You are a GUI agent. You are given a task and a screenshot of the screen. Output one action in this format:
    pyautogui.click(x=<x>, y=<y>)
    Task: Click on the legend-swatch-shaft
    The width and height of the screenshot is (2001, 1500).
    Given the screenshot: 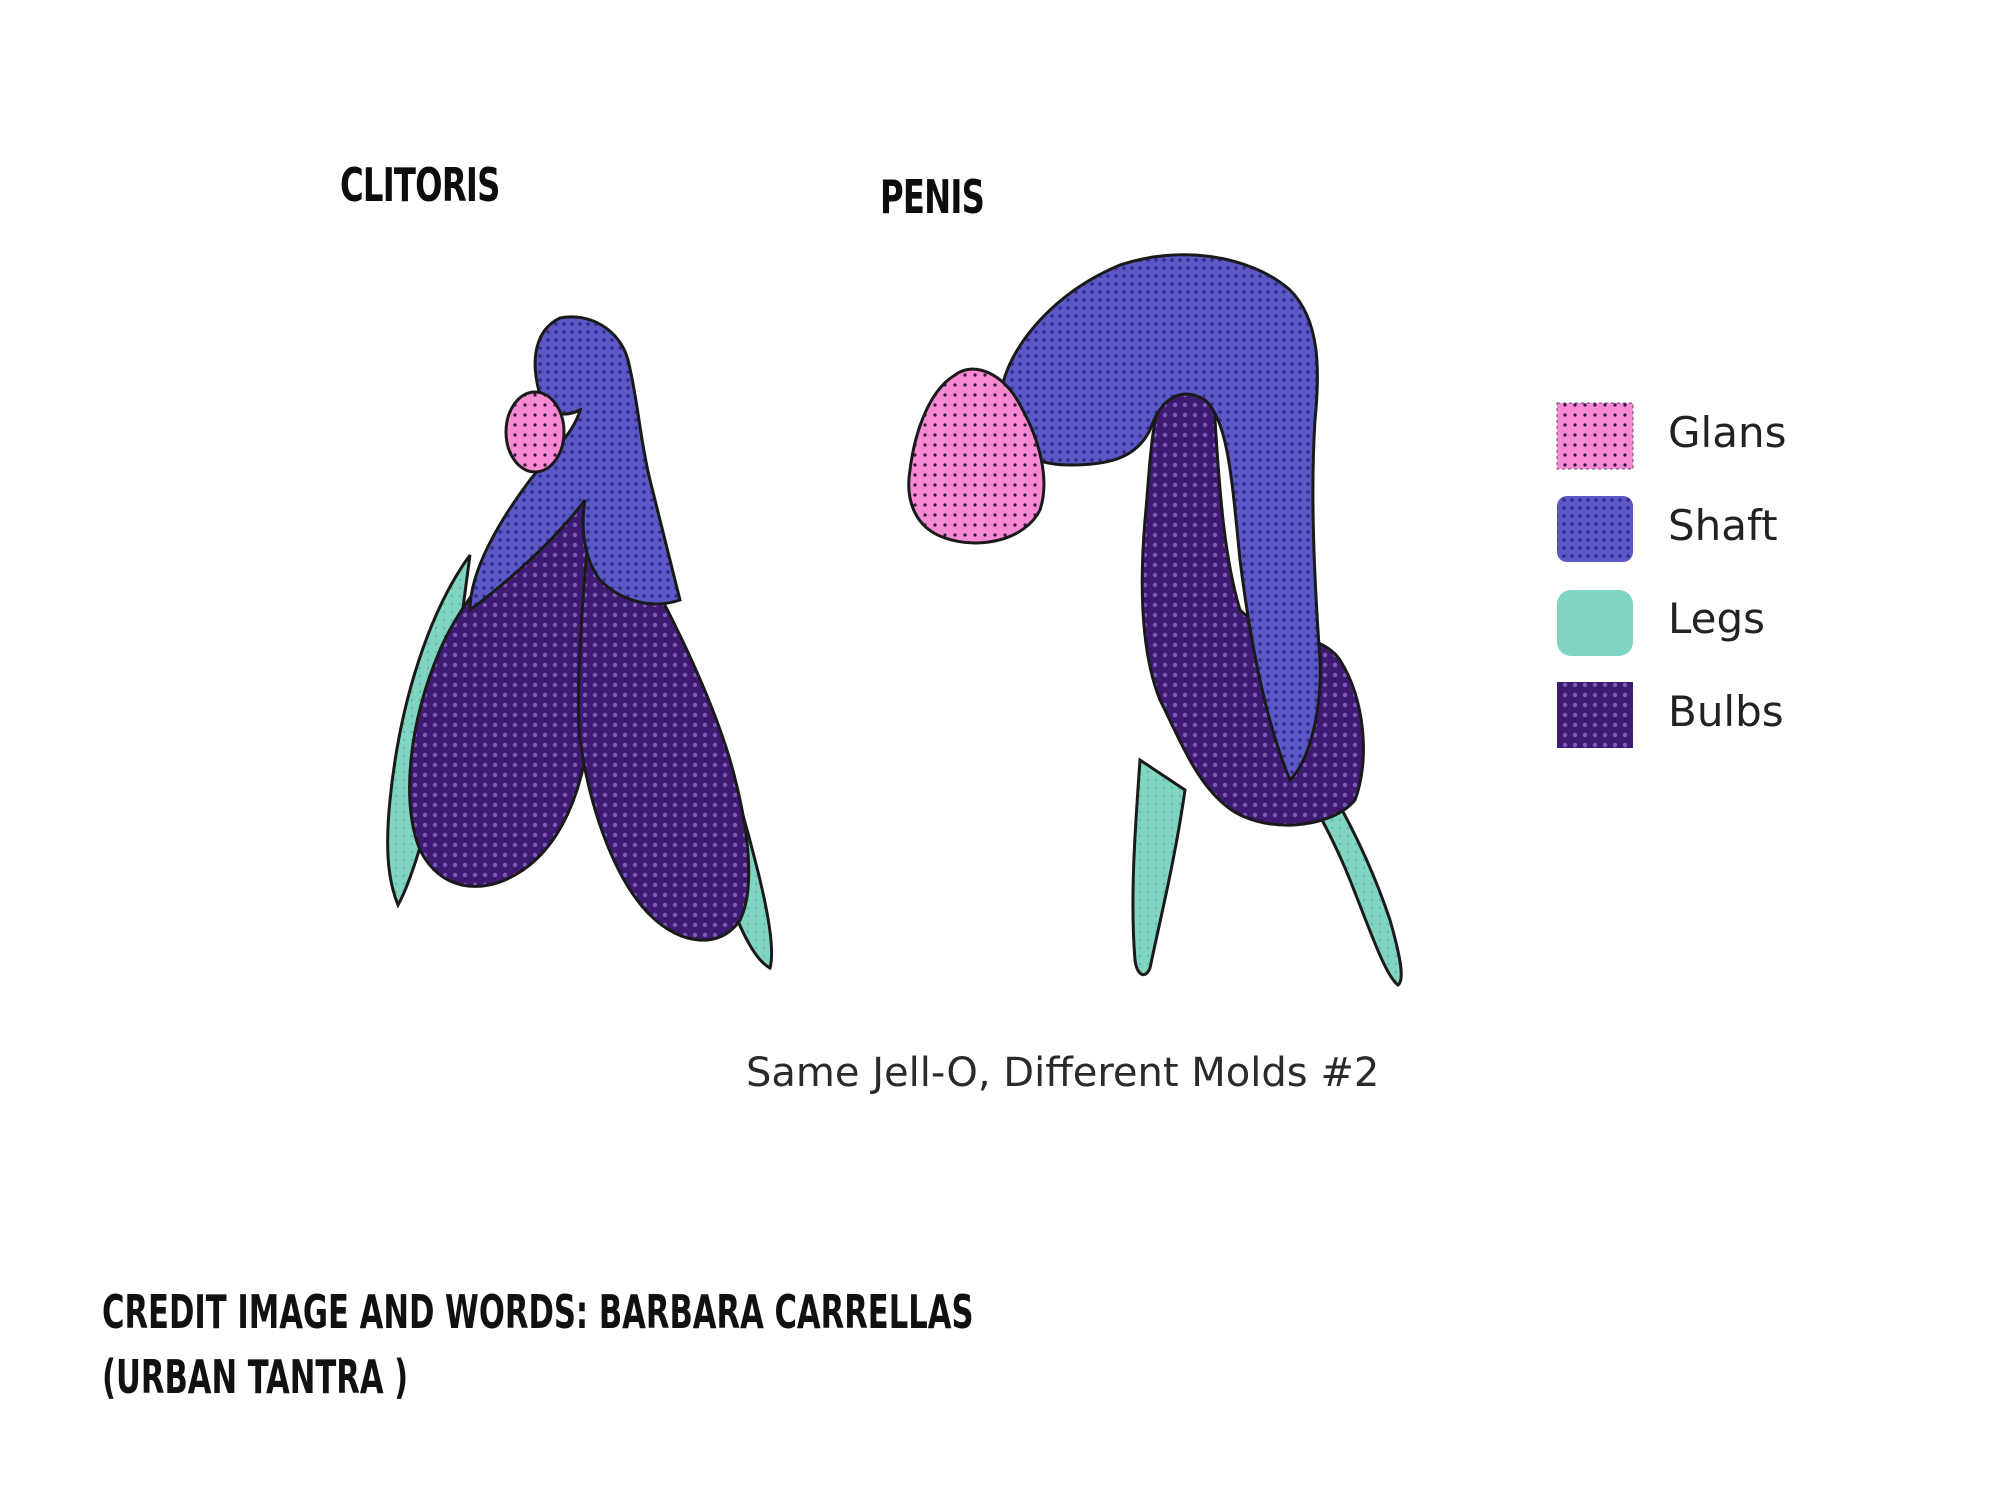 What is the action you would take?
    pyautogui.click(x=1595, y=529)
    